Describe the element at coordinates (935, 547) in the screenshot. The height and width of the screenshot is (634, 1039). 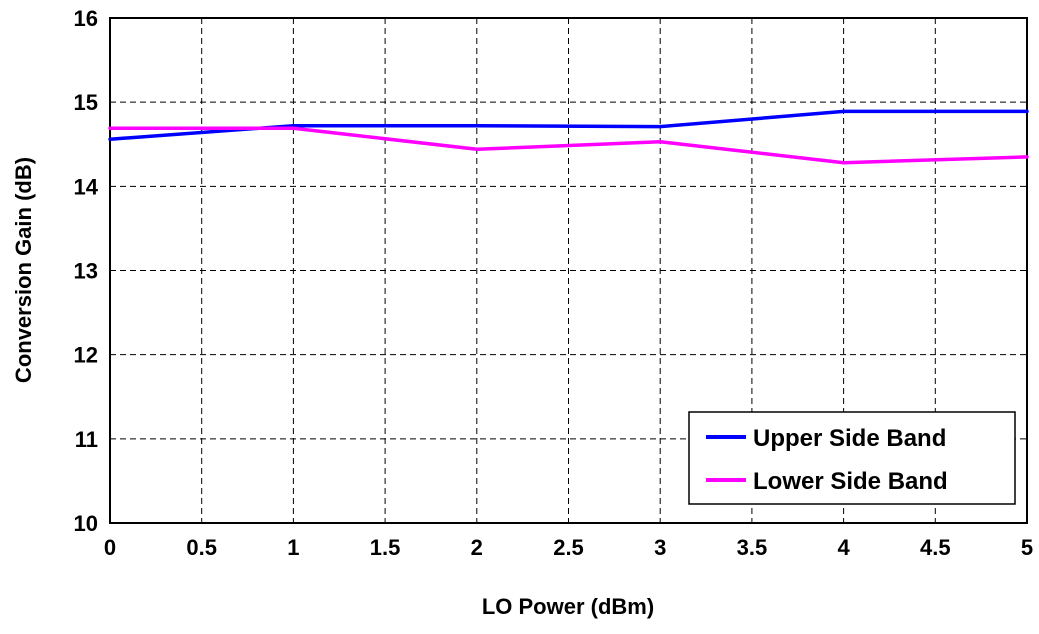
I see `x-tick-label: 4.5` at that location.